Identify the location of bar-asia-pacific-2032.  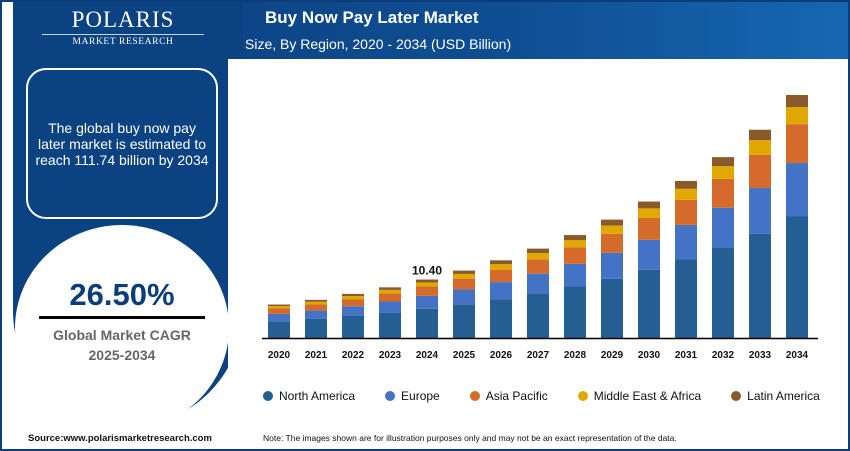
(723, 193).